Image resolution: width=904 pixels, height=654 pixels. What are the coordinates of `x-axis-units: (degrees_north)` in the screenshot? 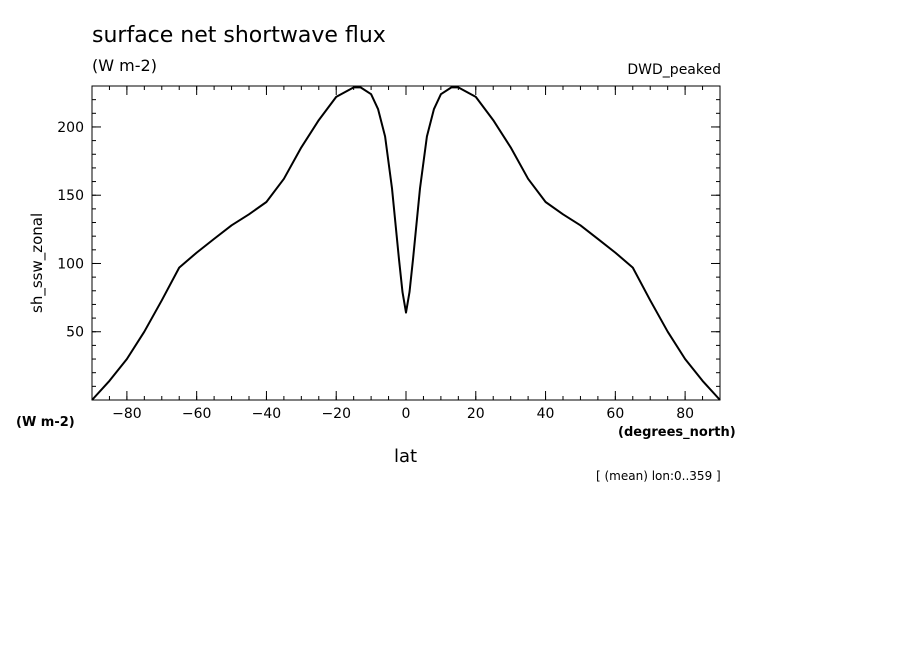 It's located at (677, 432).